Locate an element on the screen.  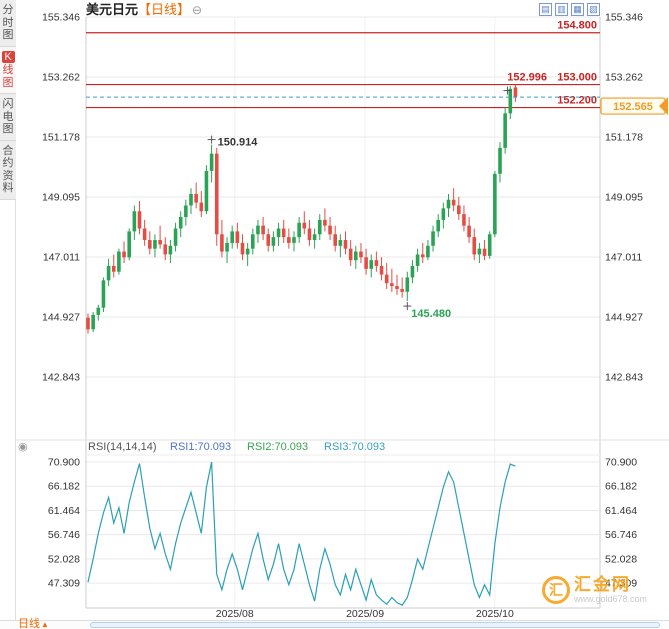
current-price-tag-value: 152.565 is located at coordinates (633, 107).